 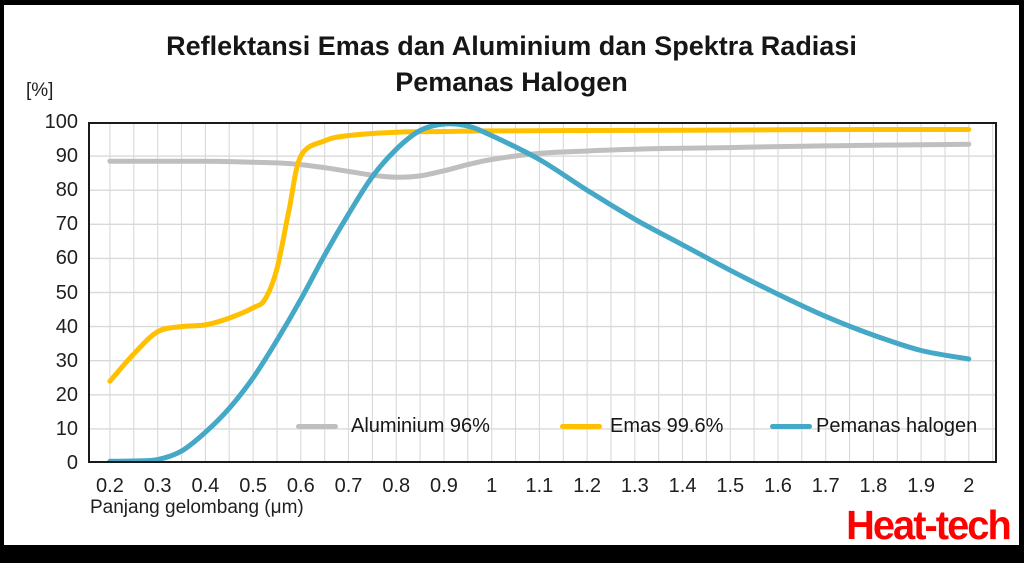 What do you see at coordinates (897, 426) in the screenshot?
I see `legend-label: Pemanas halogen` at bounding box center [897, 426].